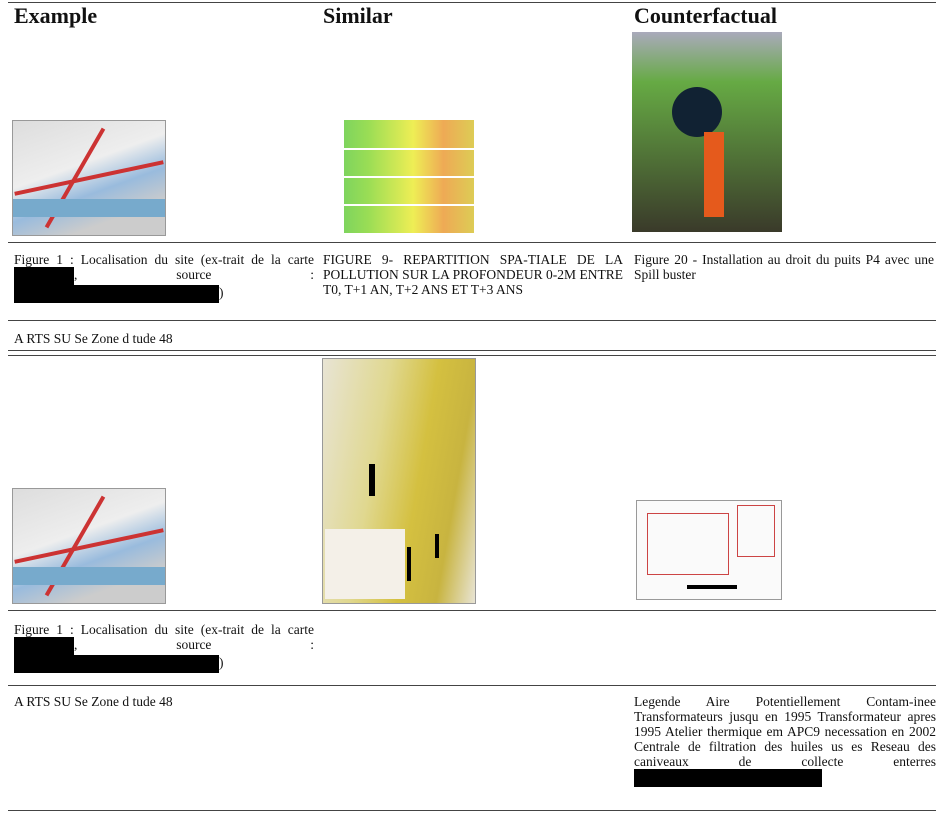  I want to click on plan-image, so click(709, 550).